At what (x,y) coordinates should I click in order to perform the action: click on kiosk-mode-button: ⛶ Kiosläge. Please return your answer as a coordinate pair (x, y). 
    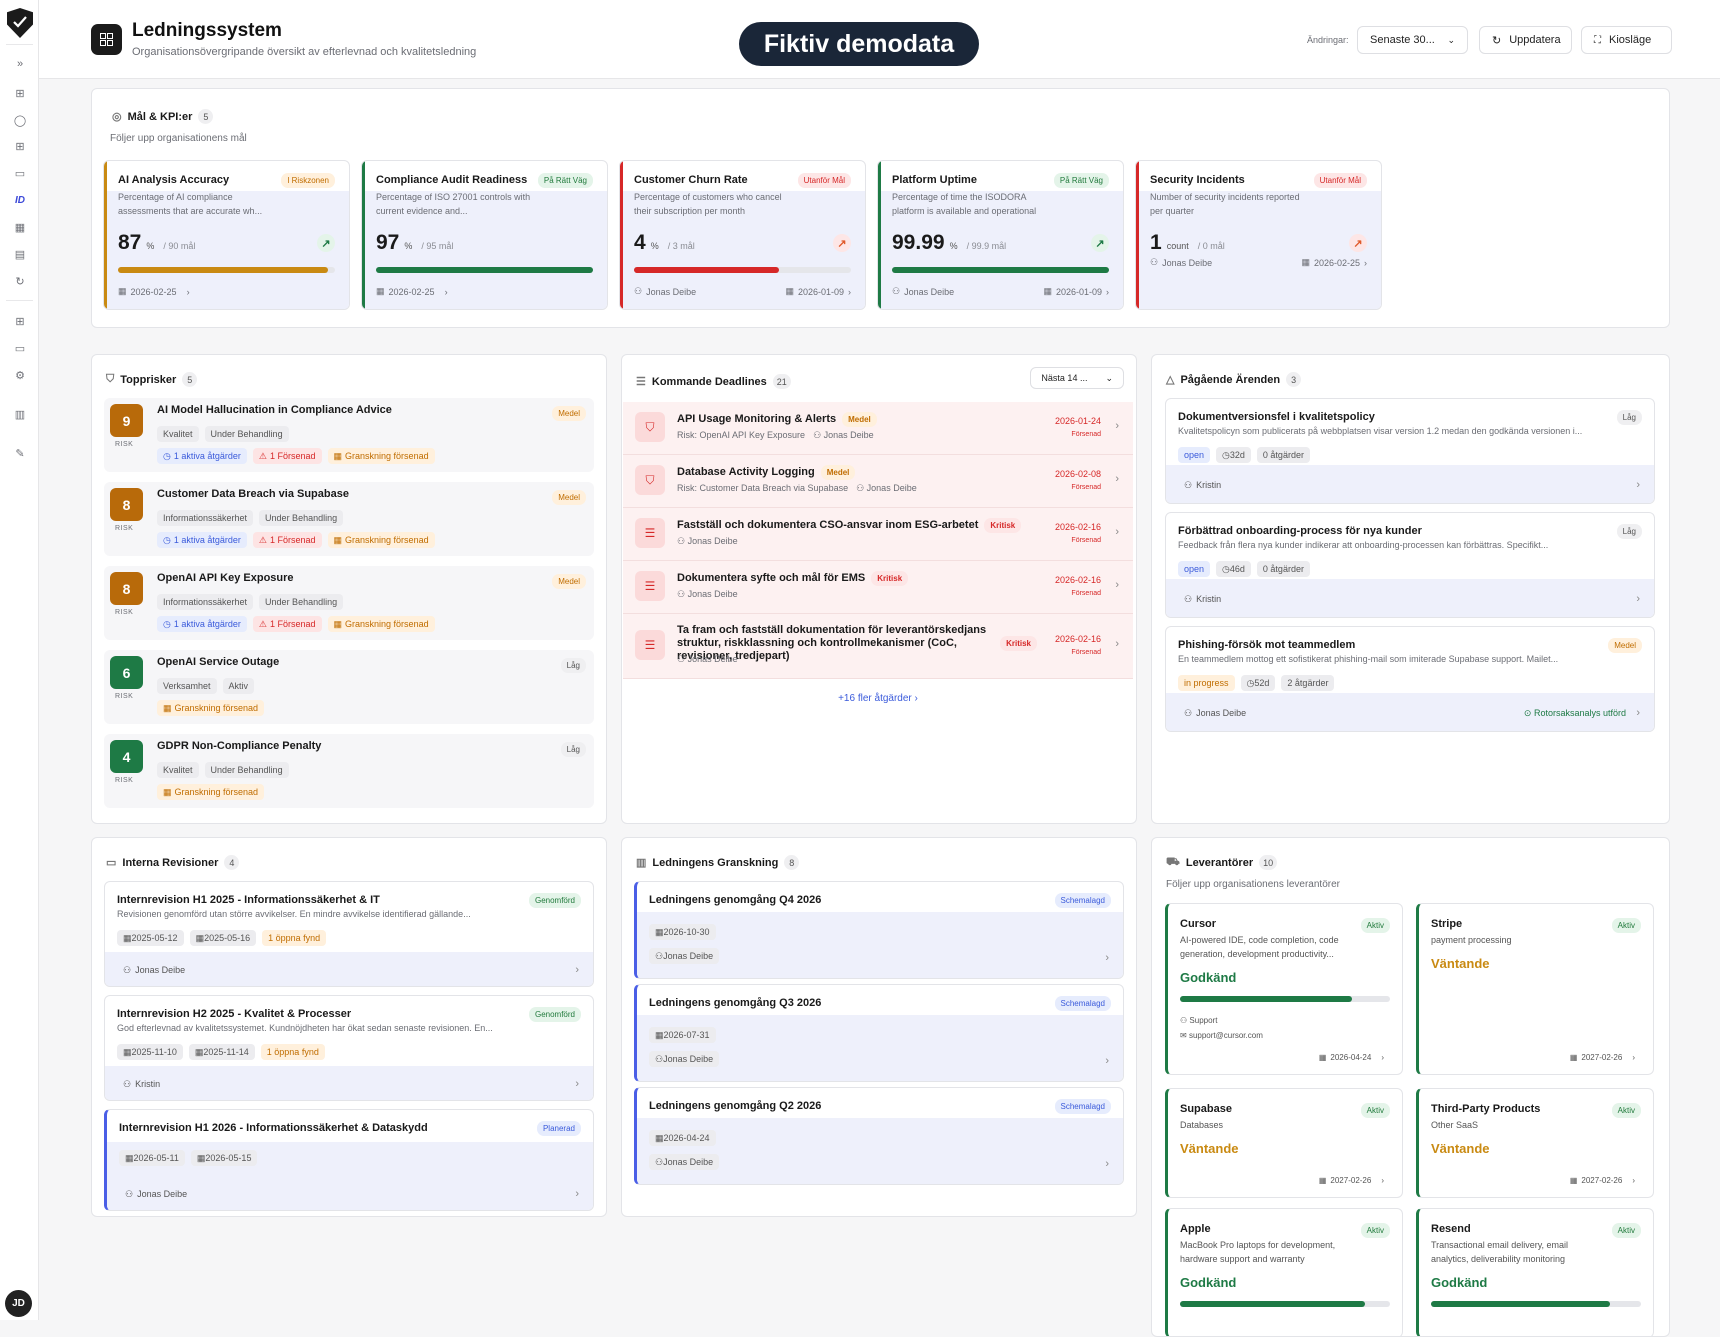
    Looking at the image, I should click on (1626, 40).